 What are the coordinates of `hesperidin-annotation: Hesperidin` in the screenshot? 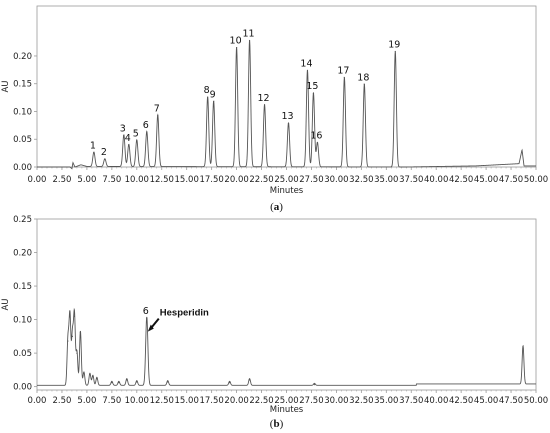 It's located at (184, 313).